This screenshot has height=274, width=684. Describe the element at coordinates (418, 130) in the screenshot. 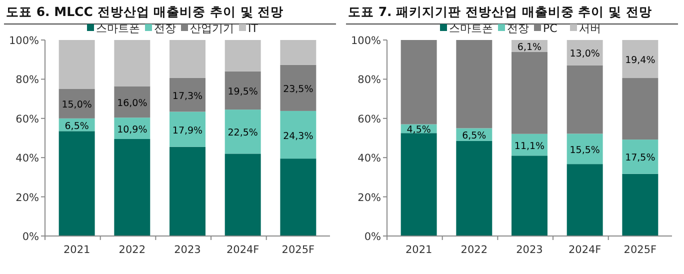

I see `data-label: 4,5%` at that location.